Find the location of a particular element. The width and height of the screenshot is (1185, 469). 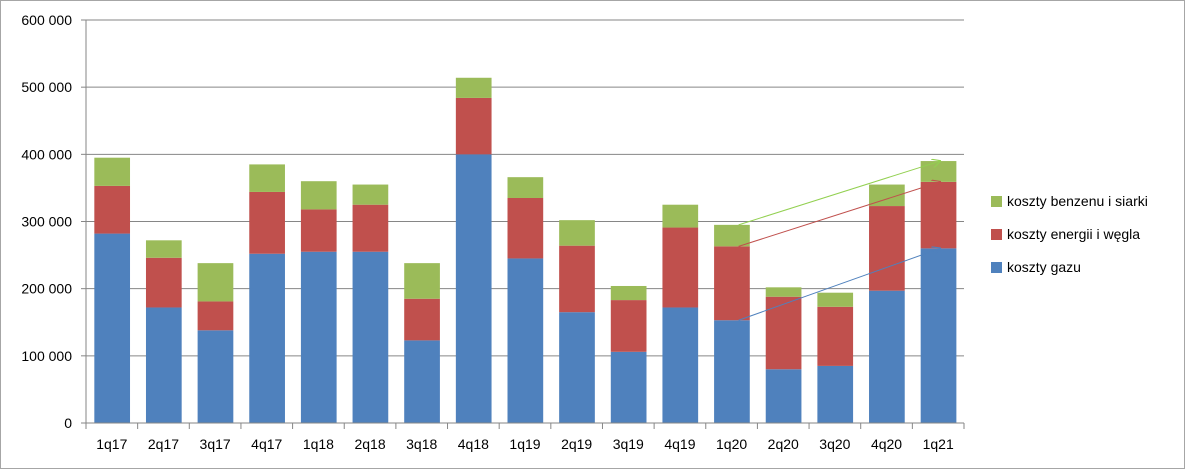

x-tick-label: 4q19 is located at coordinates (679, 444).